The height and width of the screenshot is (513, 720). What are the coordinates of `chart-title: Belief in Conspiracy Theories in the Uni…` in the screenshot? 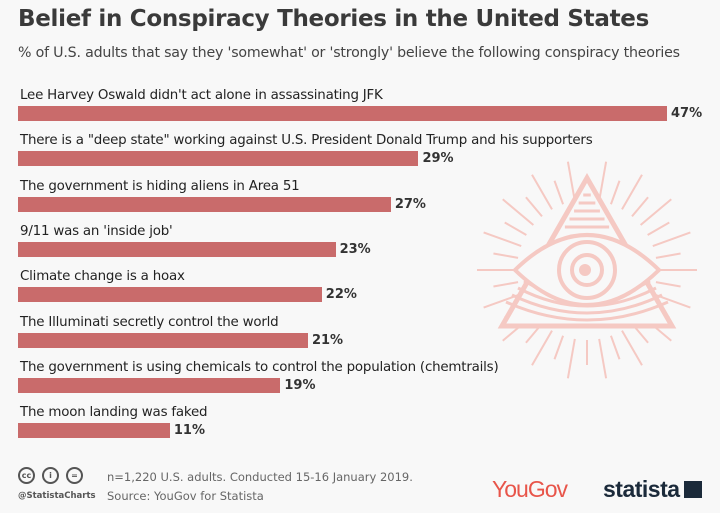 It's located at (333, 19).